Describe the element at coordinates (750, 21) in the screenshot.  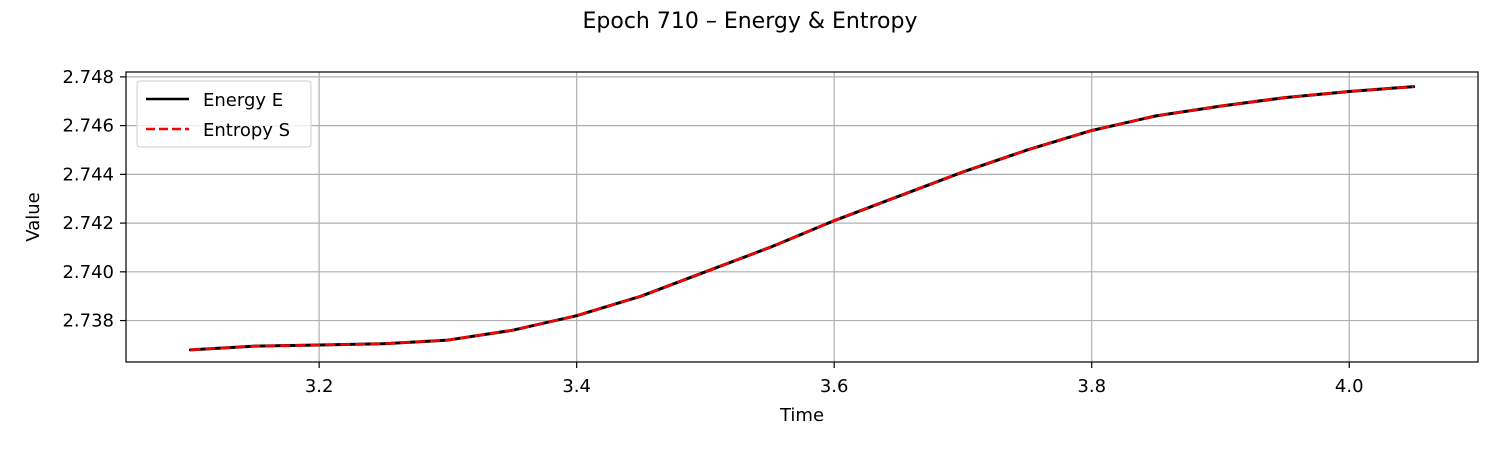
I see `chart-title: Epoch 710 – Energy & Entropy` at that location.